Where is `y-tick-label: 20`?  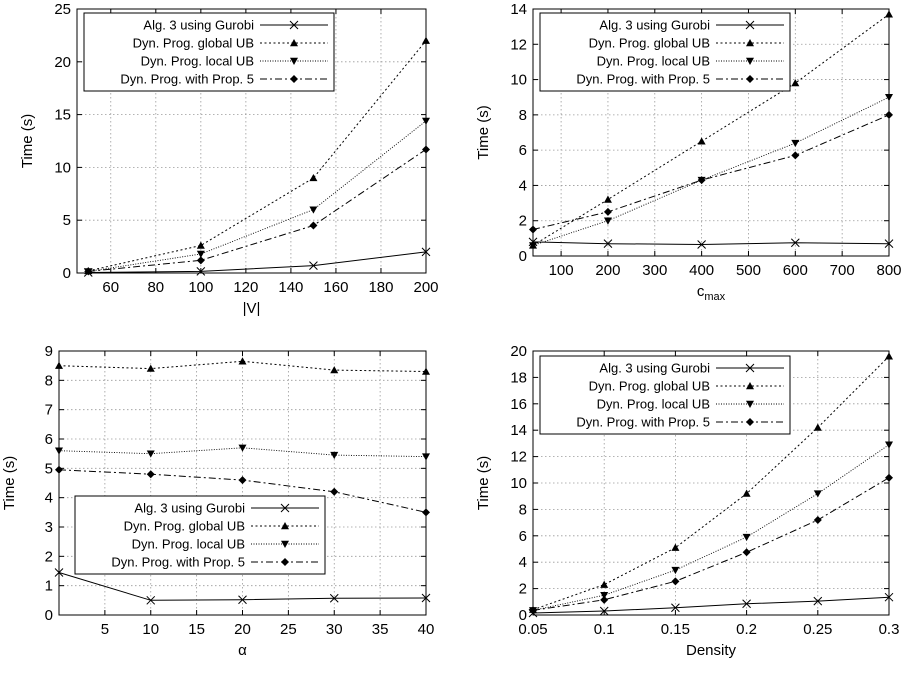
y-tick-label: 20 is located at coordinates (62, 62).